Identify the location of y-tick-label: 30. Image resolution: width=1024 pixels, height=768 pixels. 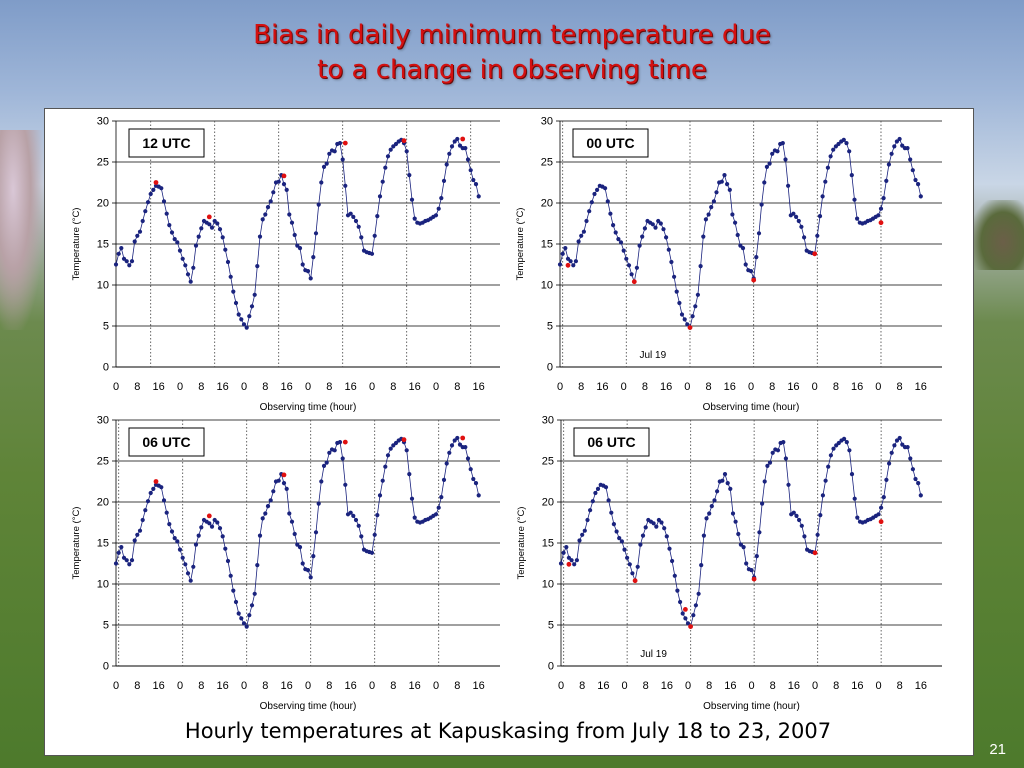
(548, 421).